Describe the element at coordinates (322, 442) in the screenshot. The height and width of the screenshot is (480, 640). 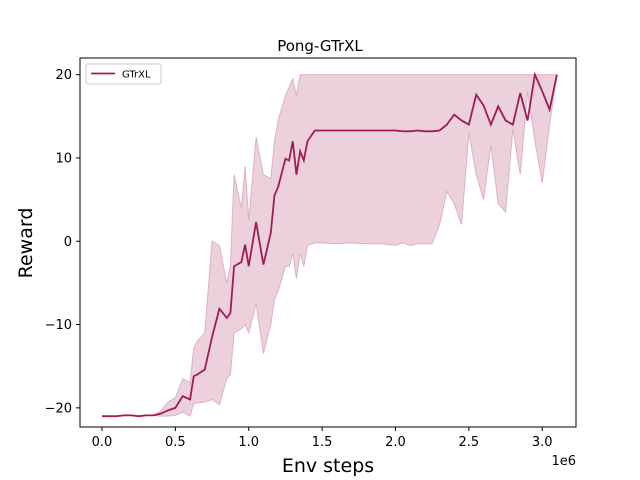
I see `x-tick-label: 1.5` at that location.